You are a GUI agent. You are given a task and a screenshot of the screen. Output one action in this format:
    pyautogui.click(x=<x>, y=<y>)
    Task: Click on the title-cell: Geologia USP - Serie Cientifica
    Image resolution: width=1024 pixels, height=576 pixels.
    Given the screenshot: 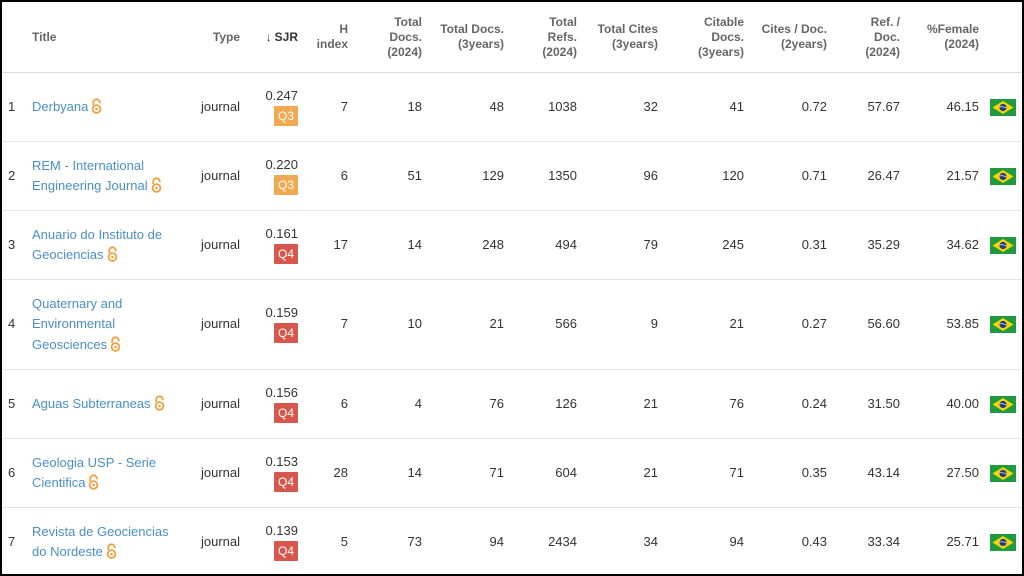 What is the action you would take?
    pyautogui.click(x=107, y=473)
    